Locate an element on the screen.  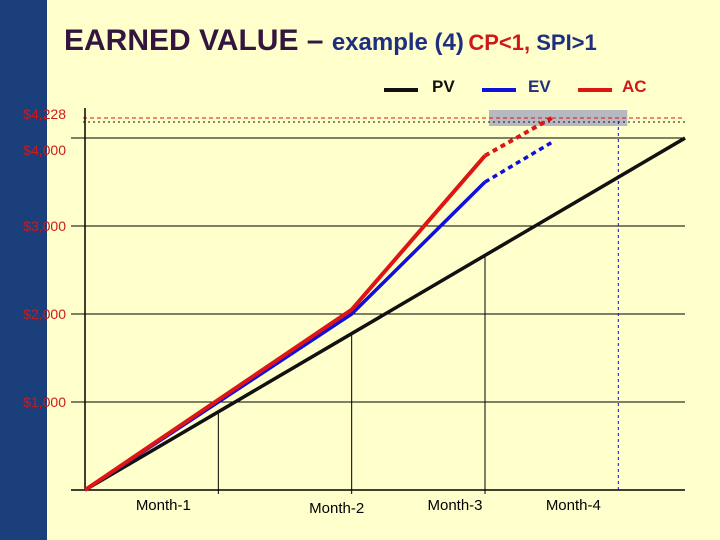
page-title: EARNED VALUE – example (4) CP<1, SPI>1 is located at coordinates (330, 41).